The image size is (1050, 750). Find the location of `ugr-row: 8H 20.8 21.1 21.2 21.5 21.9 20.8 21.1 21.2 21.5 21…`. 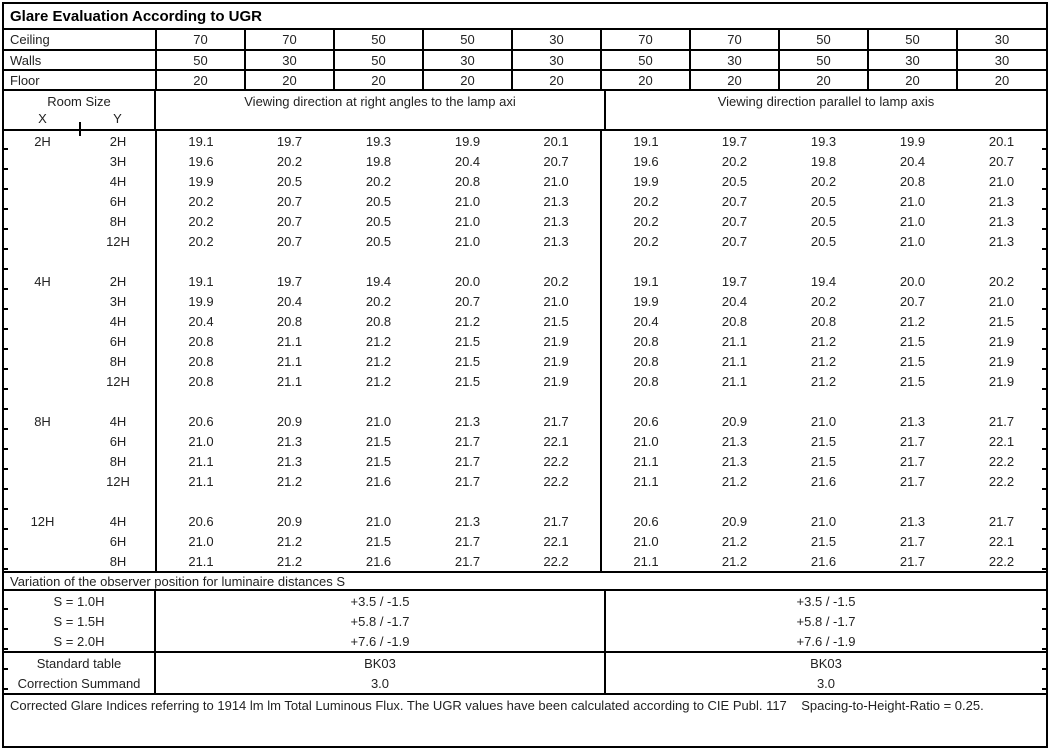

ugr-row: 8H 20.8 21.1 21.2 21.5 21.9 20.8 21.1 21.2 21.5 21… is located at coordinates (525, 361).